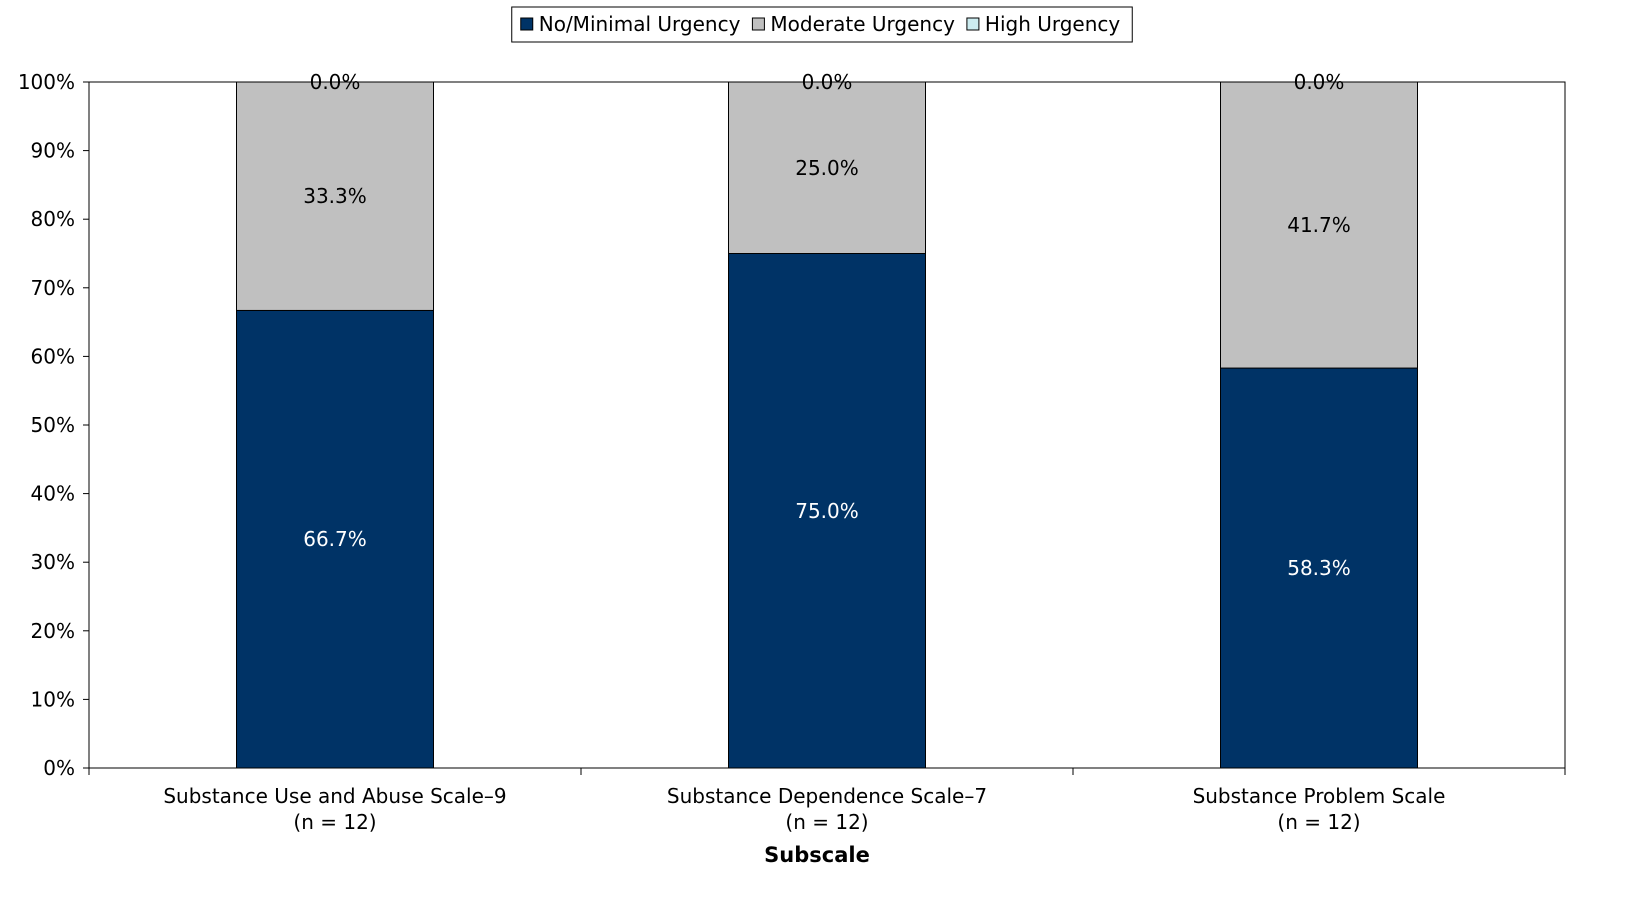 This screenshot has height=917, width=1652. What do you see at coordinates (53, 151) in the screenshot?
I see `y-tick-label: 90%` at bounding box center [53, 151].